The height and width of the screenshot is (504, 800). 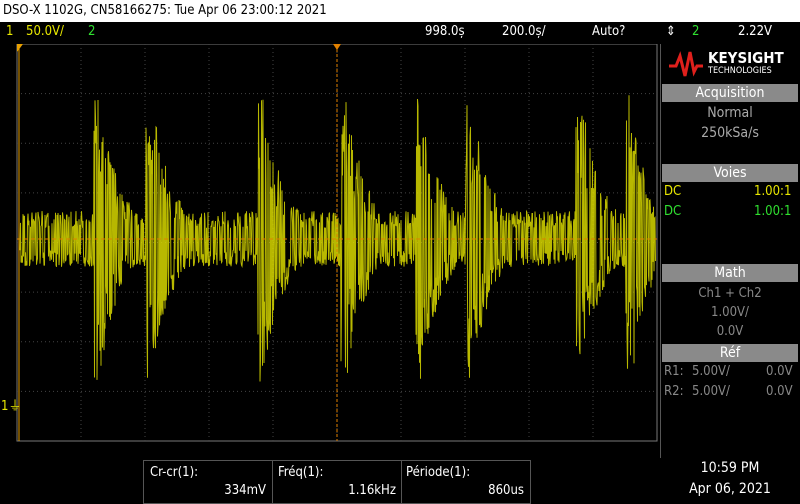 What do you see at coordinates (730, 331) in the screenshot?
I see `math-offset: 0.0V` at bounding box center [730, 331].